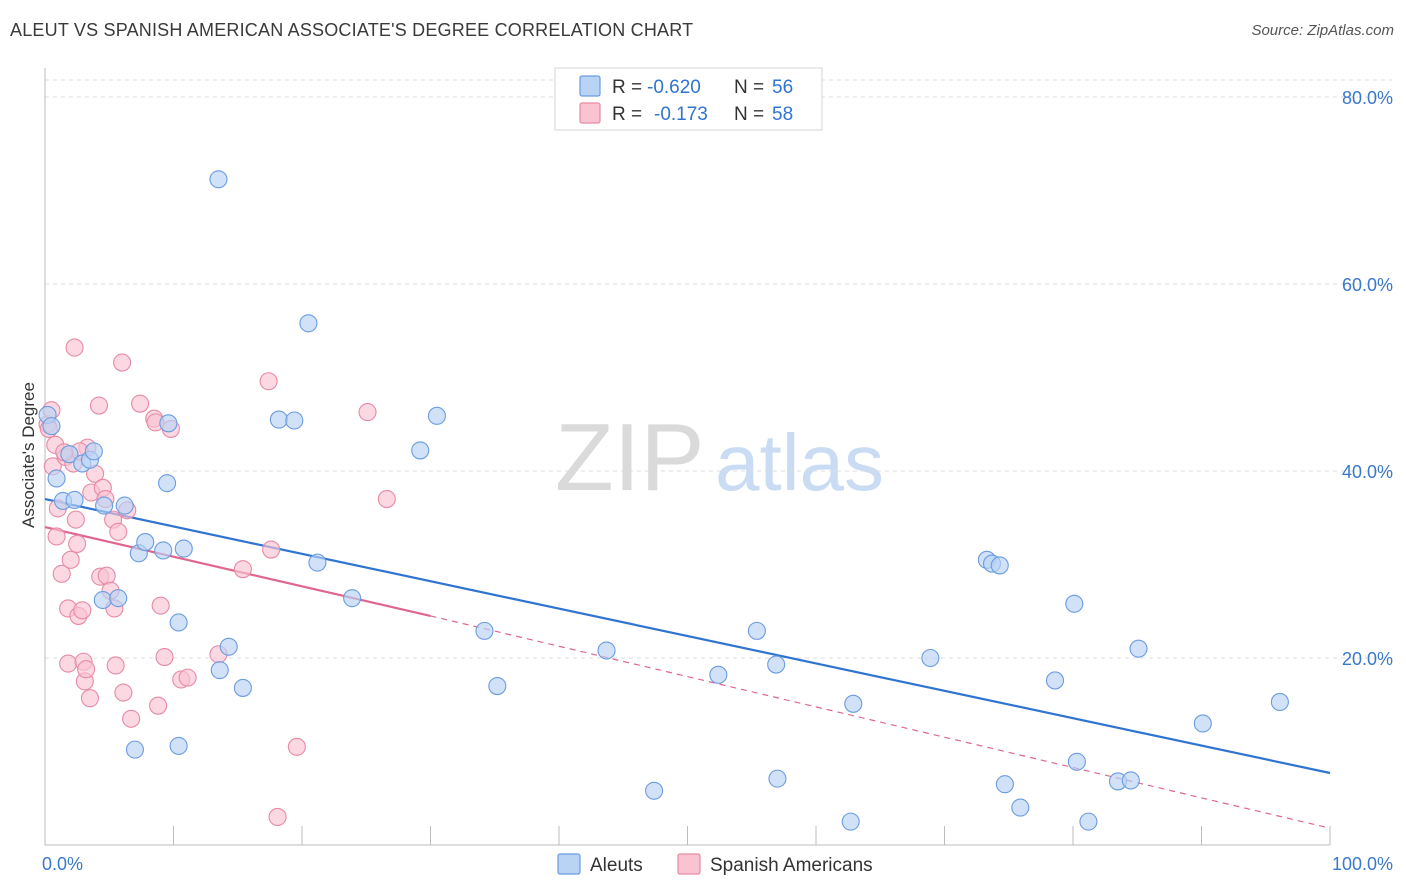 This screenshot has width=1406, height=892. I want to click on bottom-legend-swatch-aleut, so click(569, 864).